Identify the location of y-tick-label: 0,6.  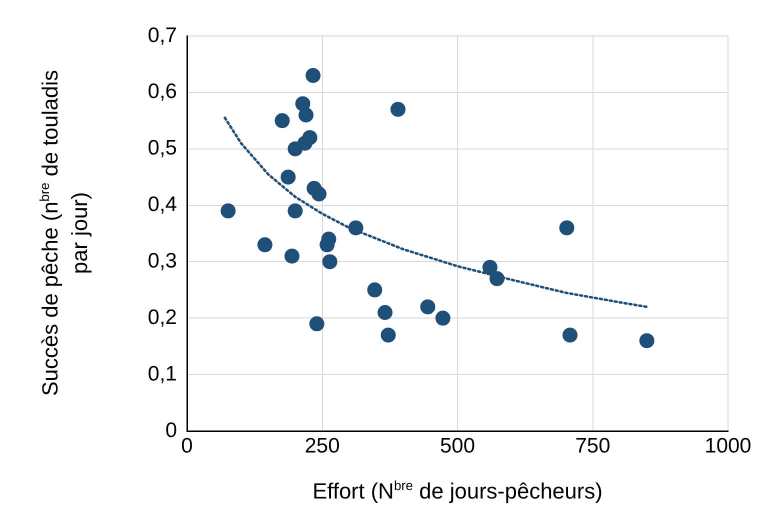
(162, 92).